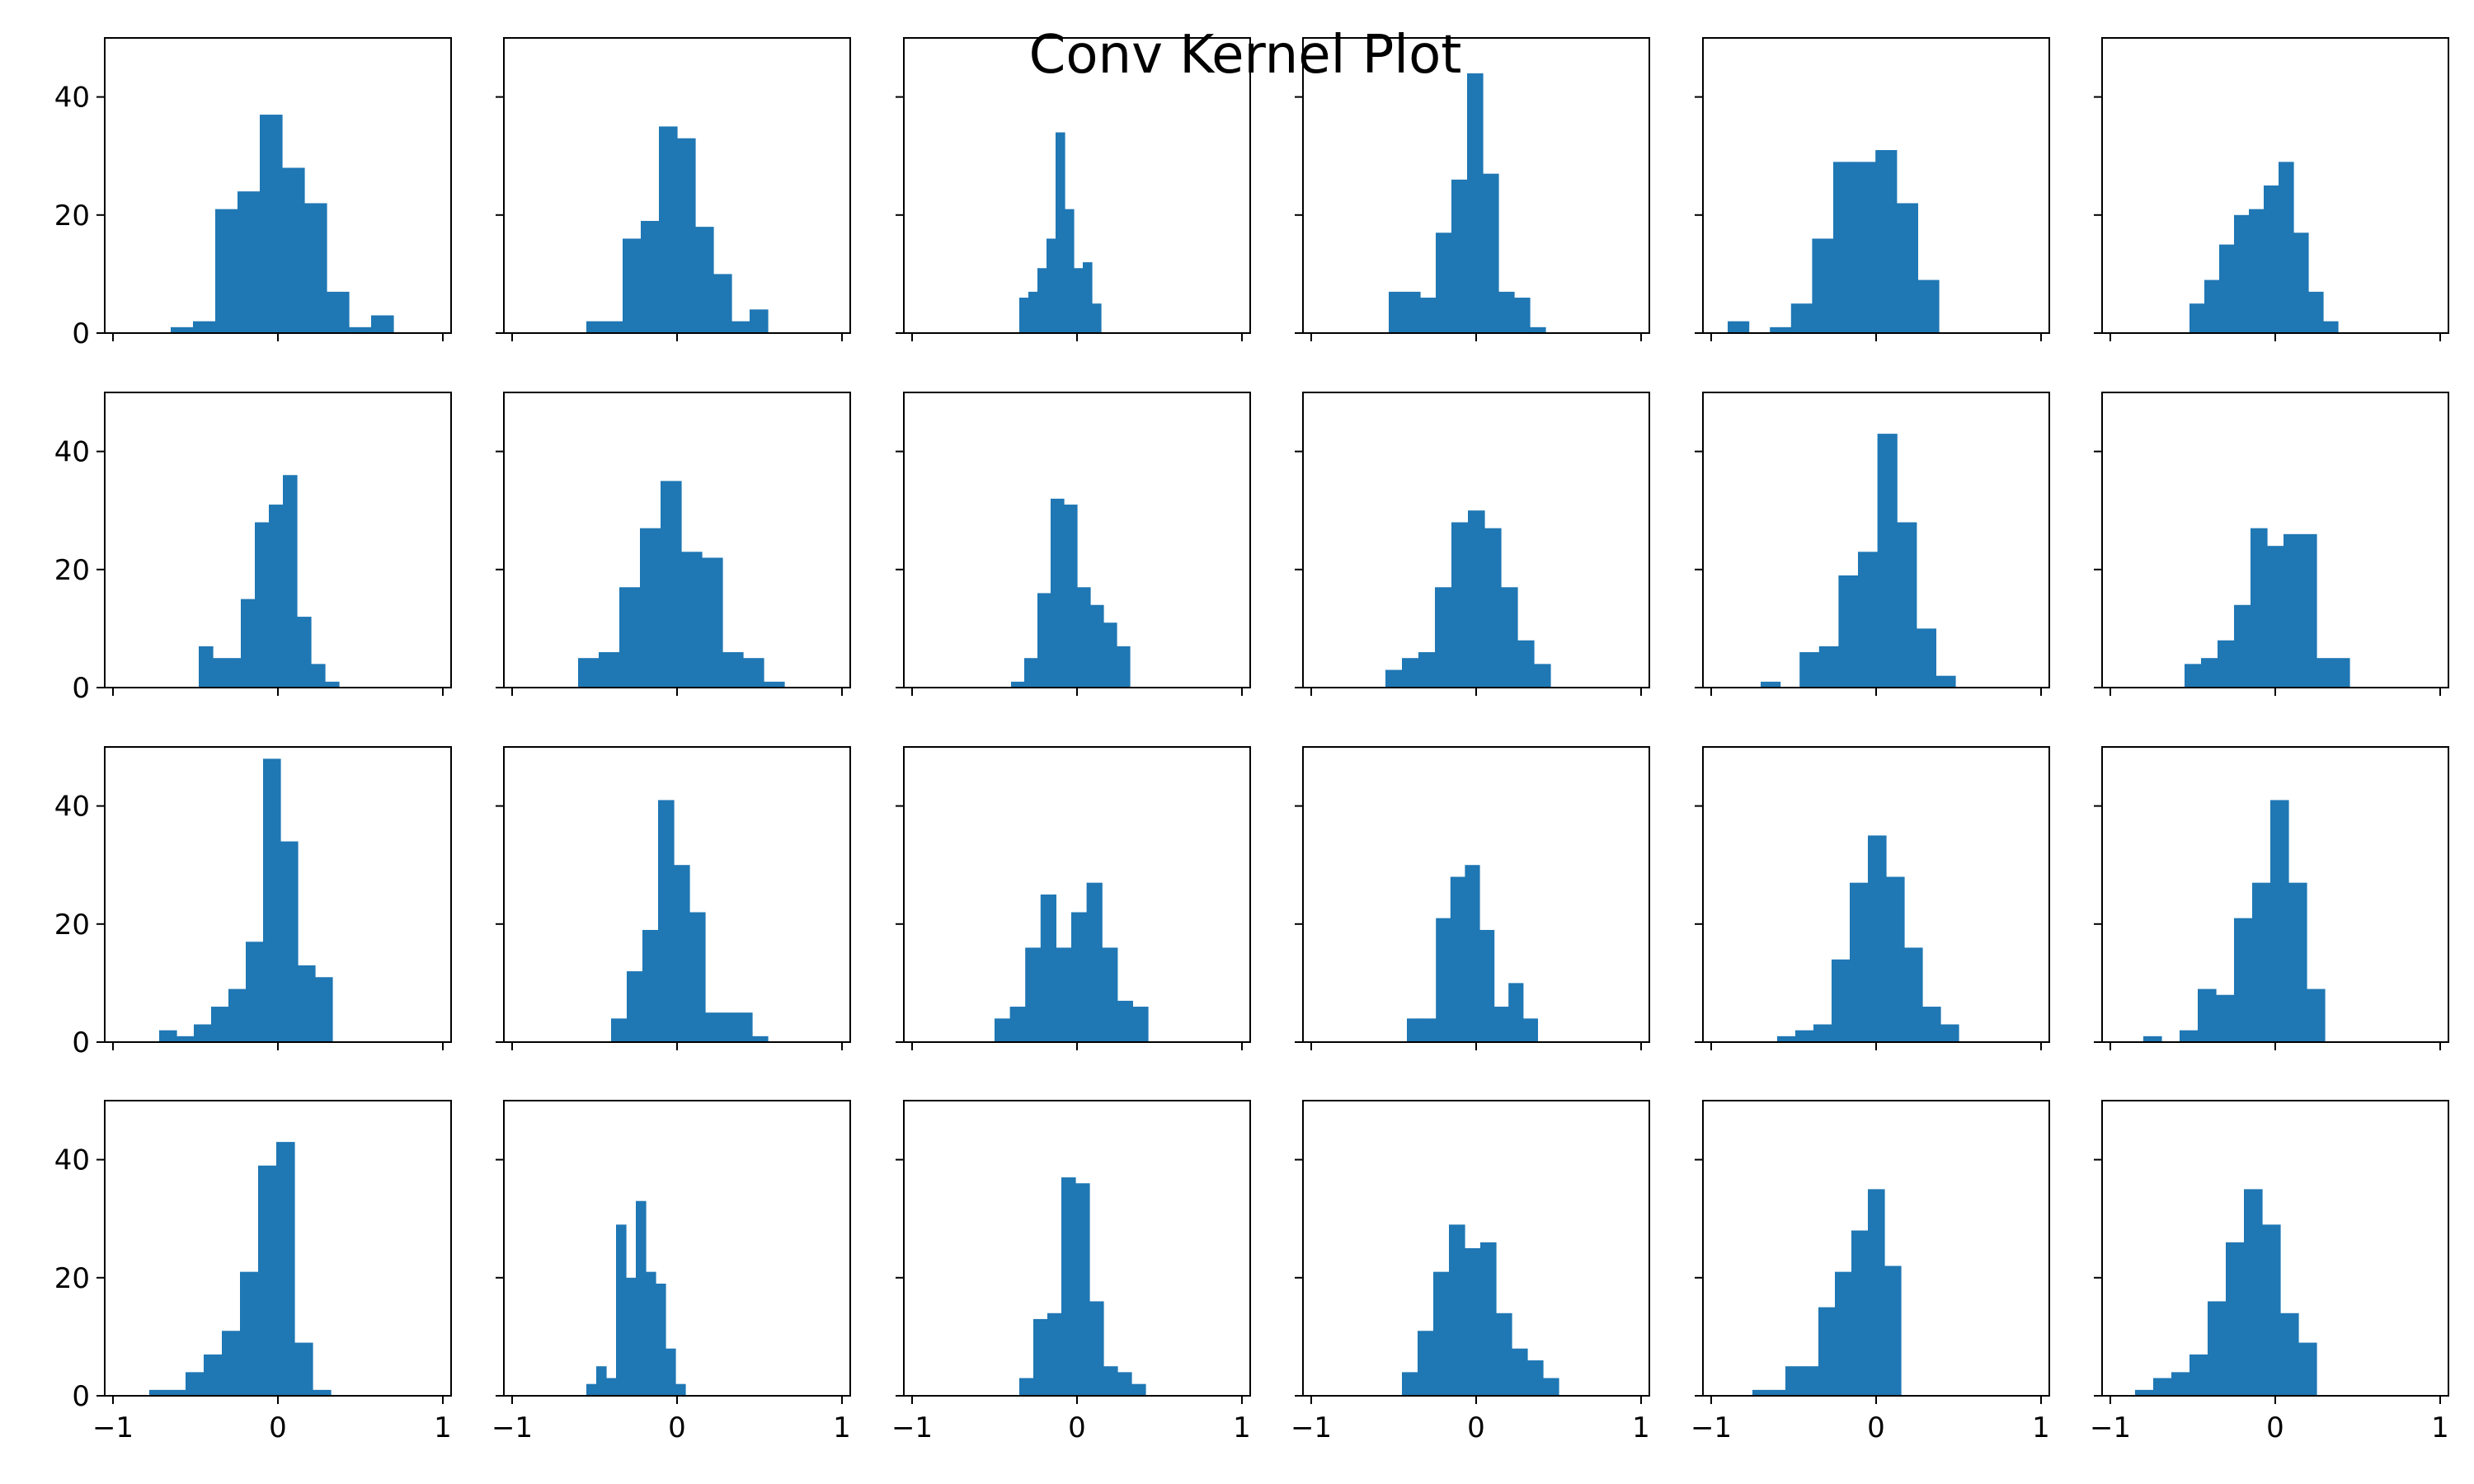 The height and width of the screenshot is (1484, 2474). What do you see at coordinates (72, 216) in the screenshot?
I see `y-tick-label: 20` at bounding box center [72, 216].